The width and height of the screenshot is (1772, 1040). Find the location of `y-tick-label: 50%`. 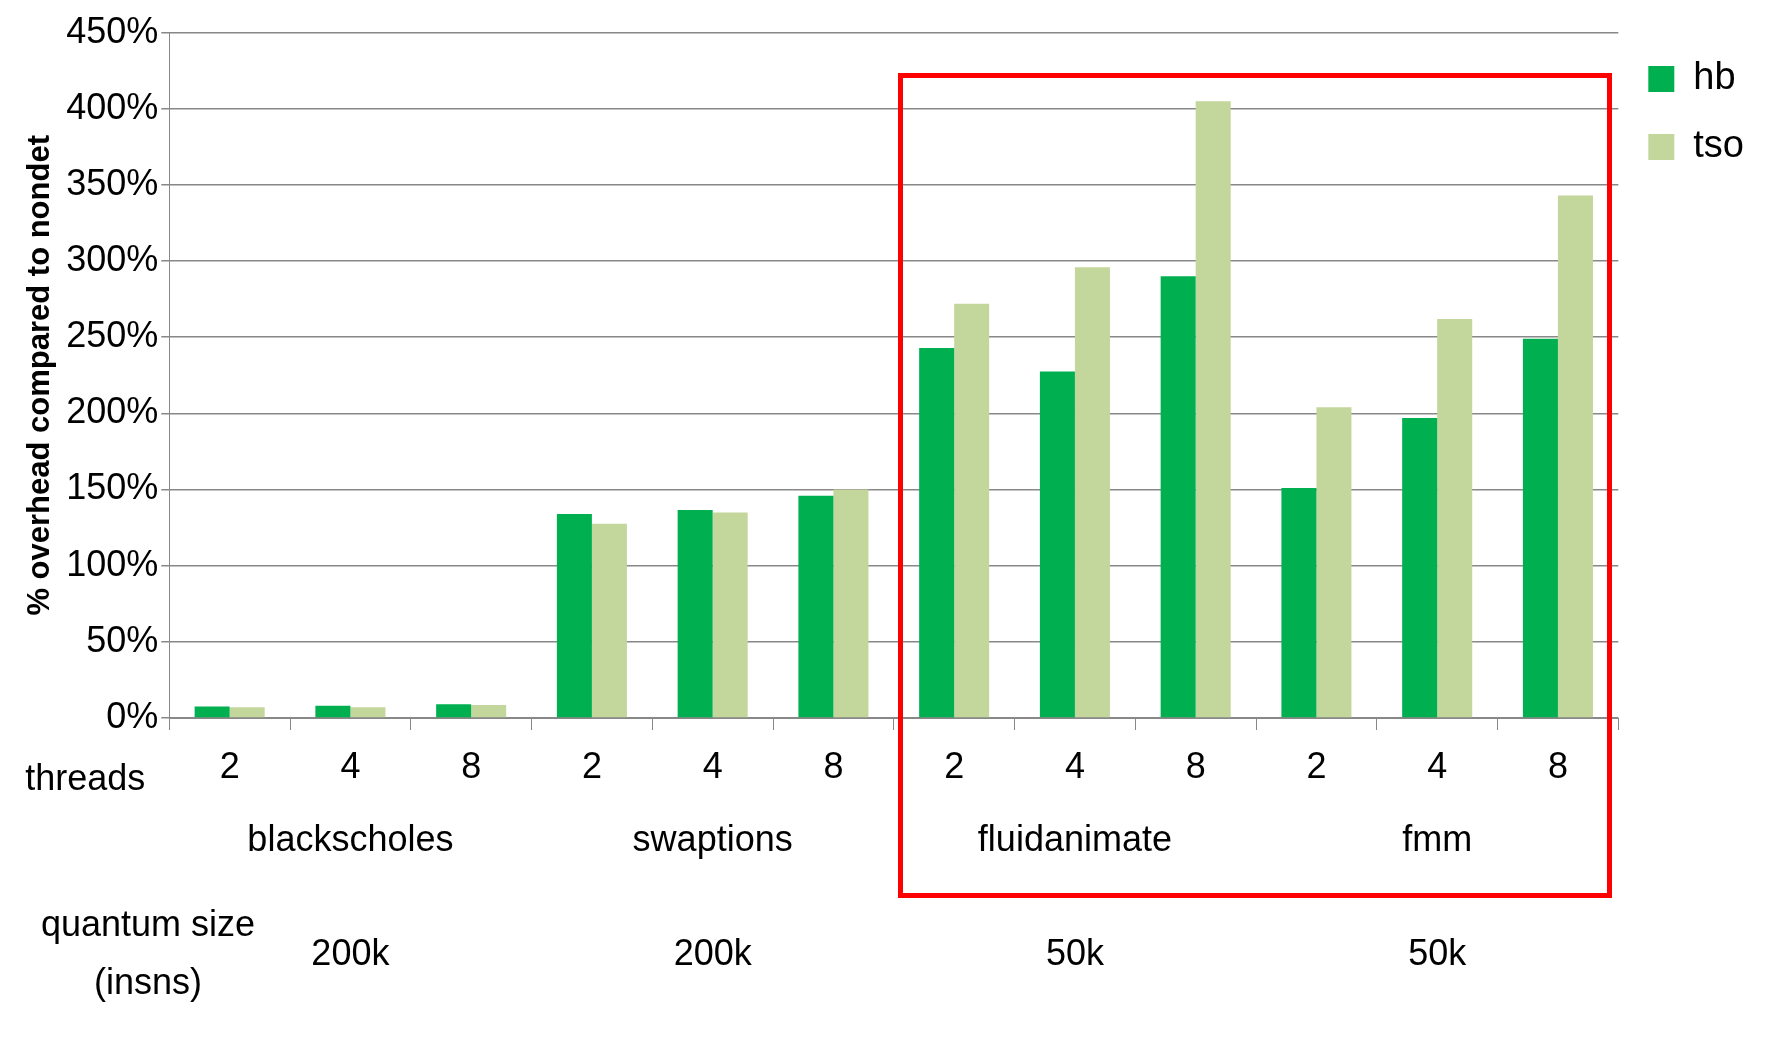

y-tick-label: 50% is located at coordinates (122, 639).